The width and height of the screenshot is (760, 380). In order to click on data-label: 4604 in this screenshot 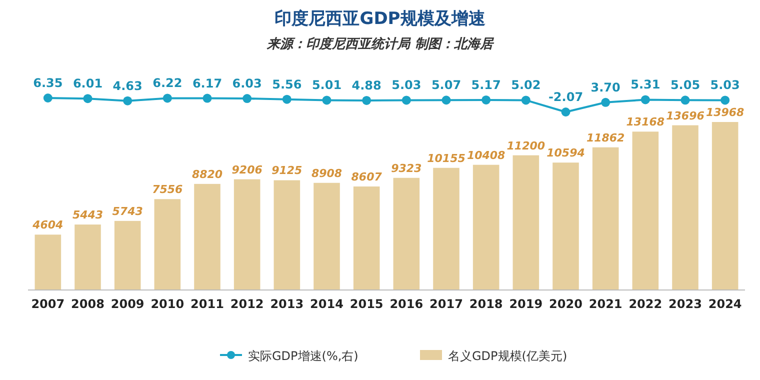, I will do `click(48, 225)`.